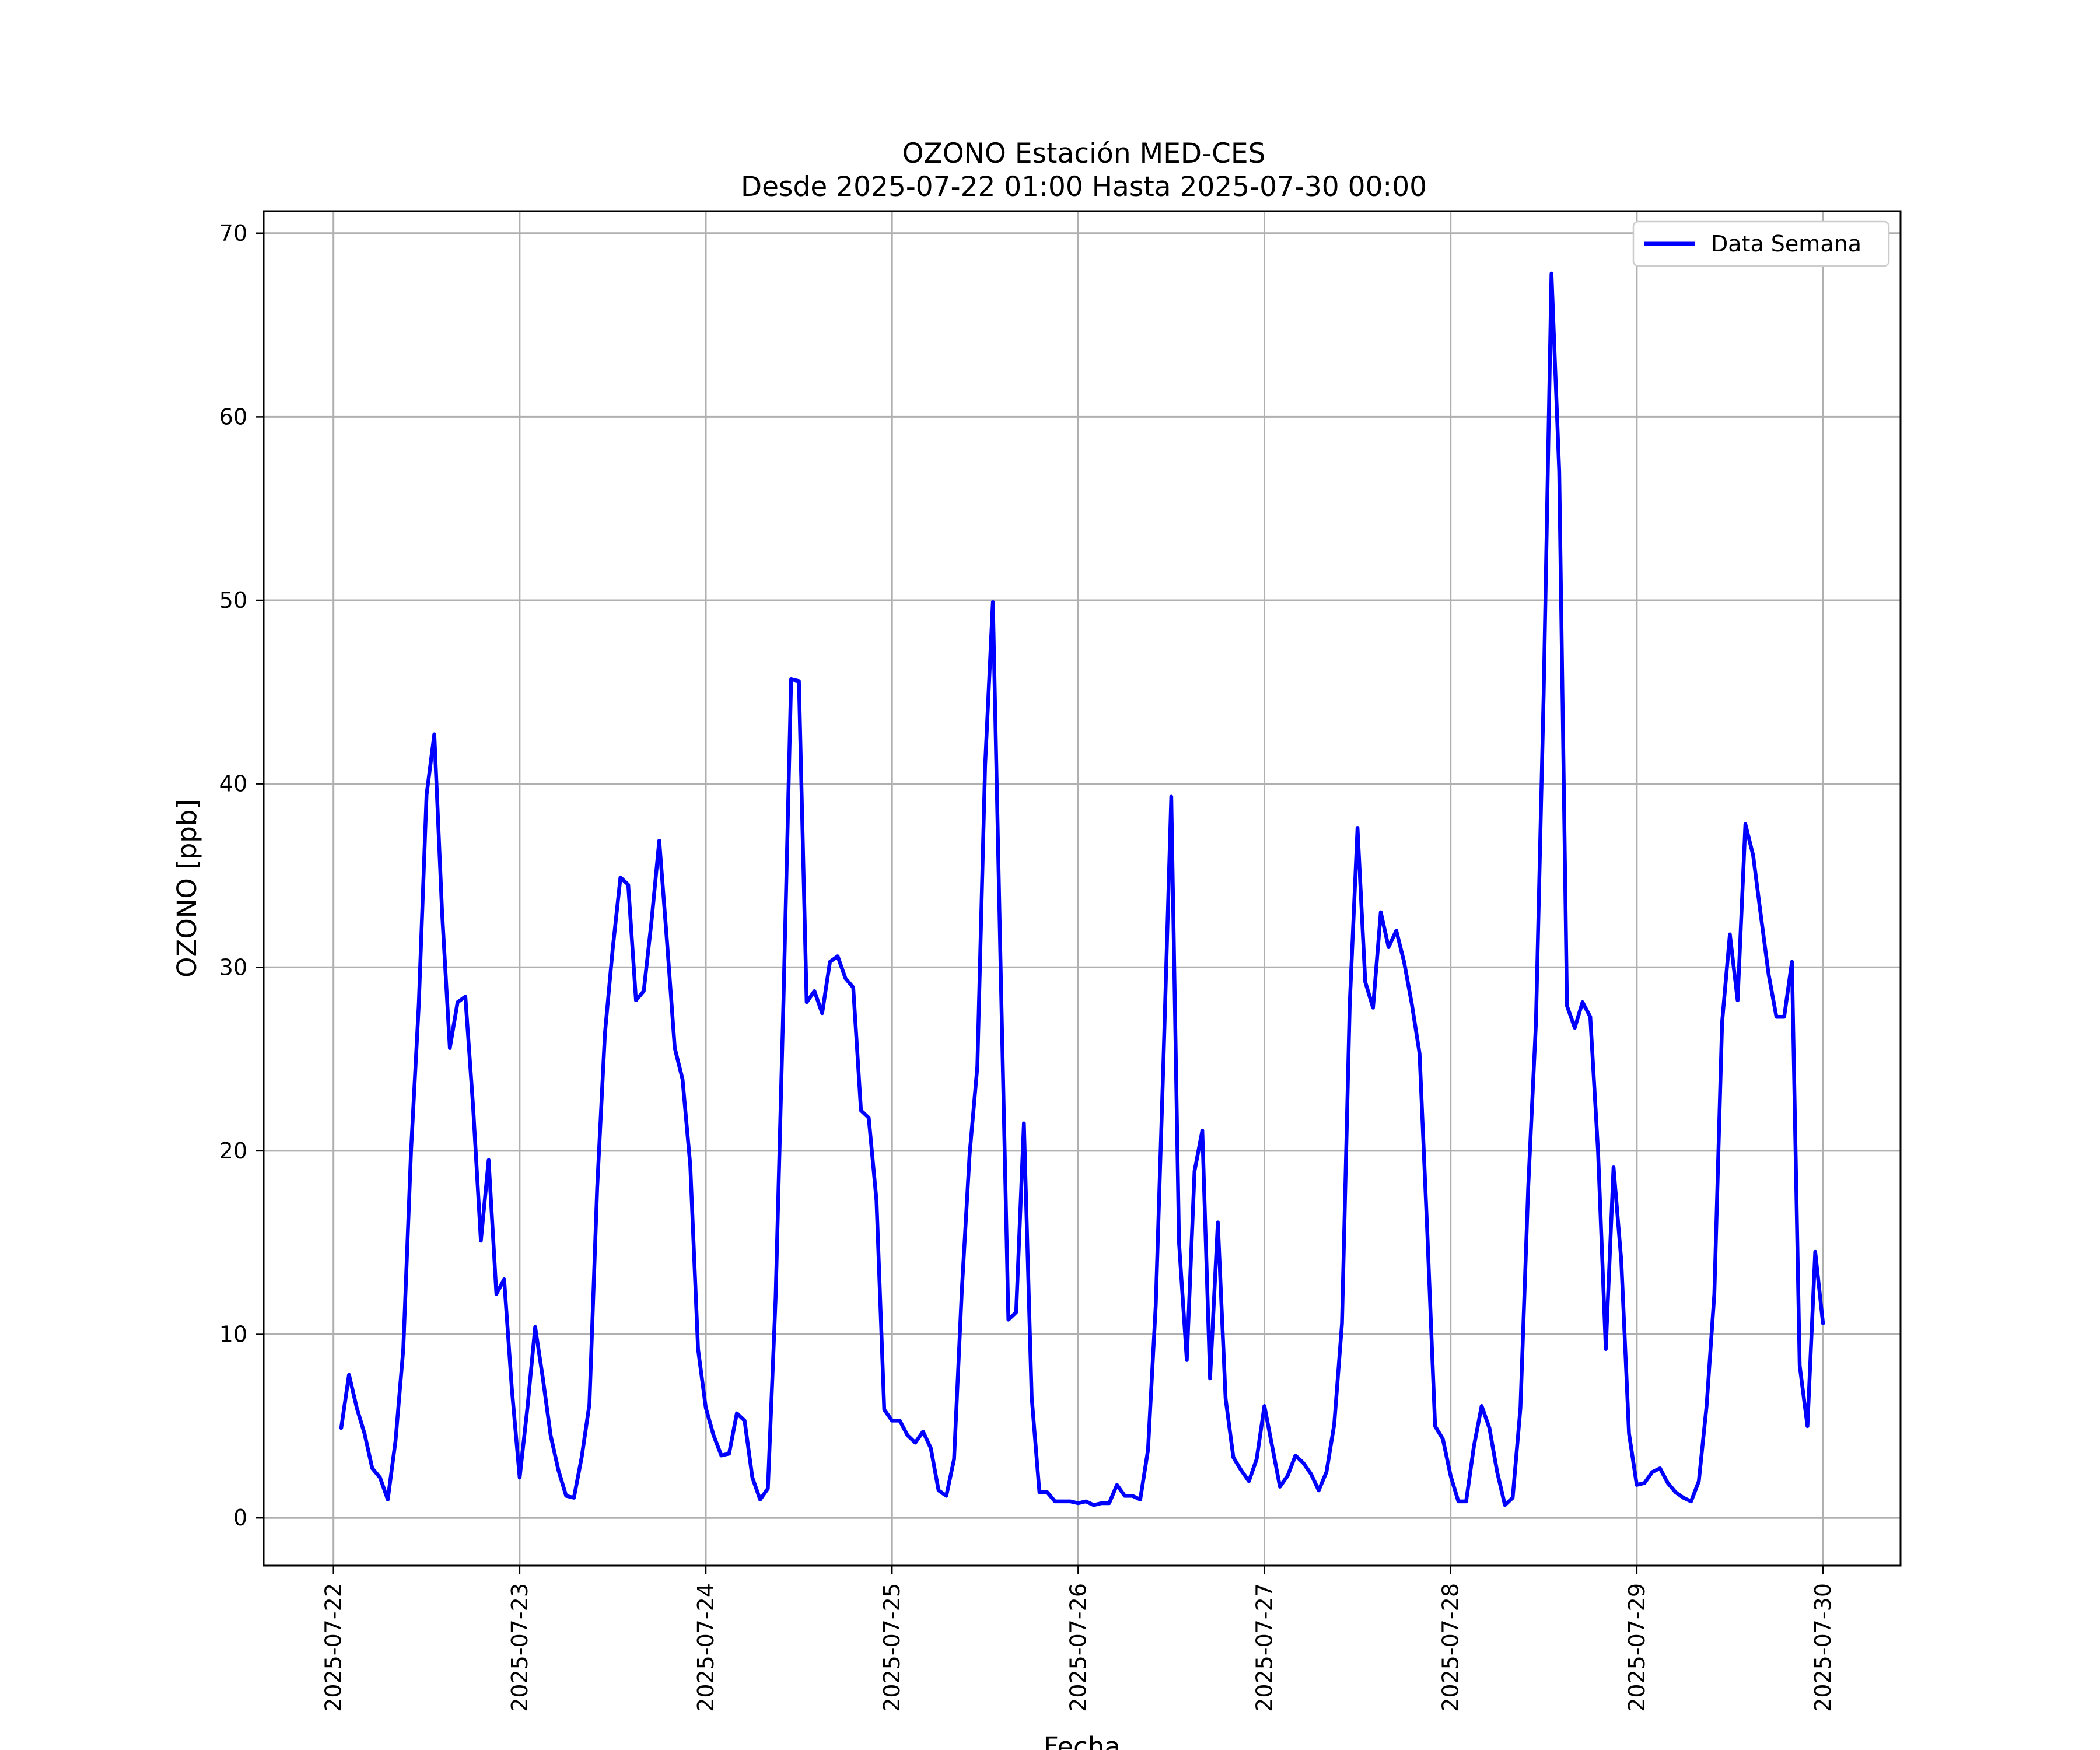 The width and height of the screenshot is (2100, 1750). What do you see at coordinates (706, 1647) in the screenshot?
I see `x-tick-label: 2025-07-24` at bounding box center [706, 1647].